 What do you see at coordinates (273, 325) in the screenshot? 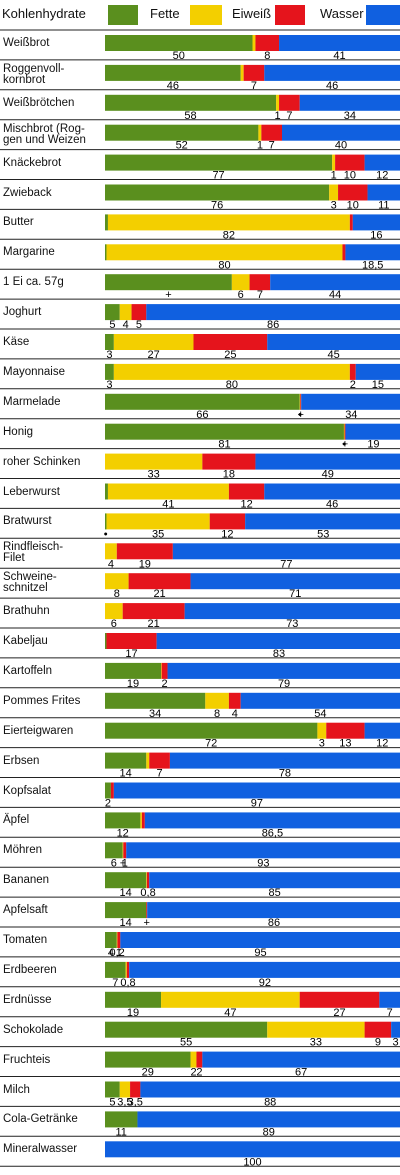
I see `value-label: 86` at bounding box center [273, 325].